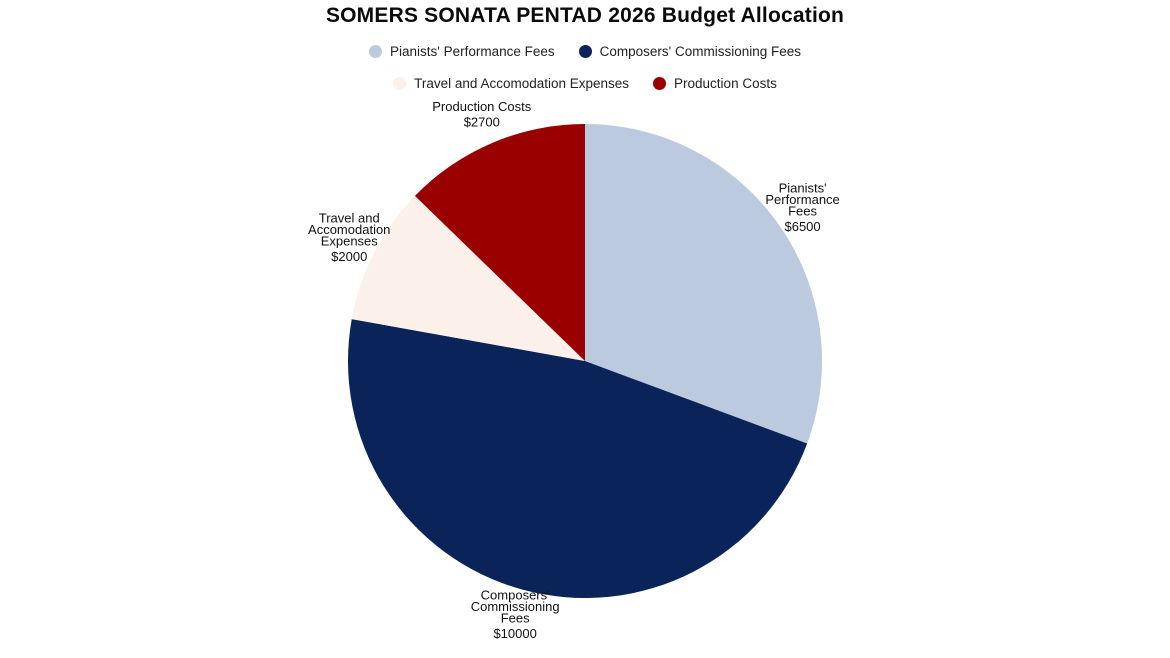 The width and height of the screenshot is (1170, 658). Describe the element at coordinates (802, 199) in the screenshot. I see `data-label-pianists-line: Performance` at that location.